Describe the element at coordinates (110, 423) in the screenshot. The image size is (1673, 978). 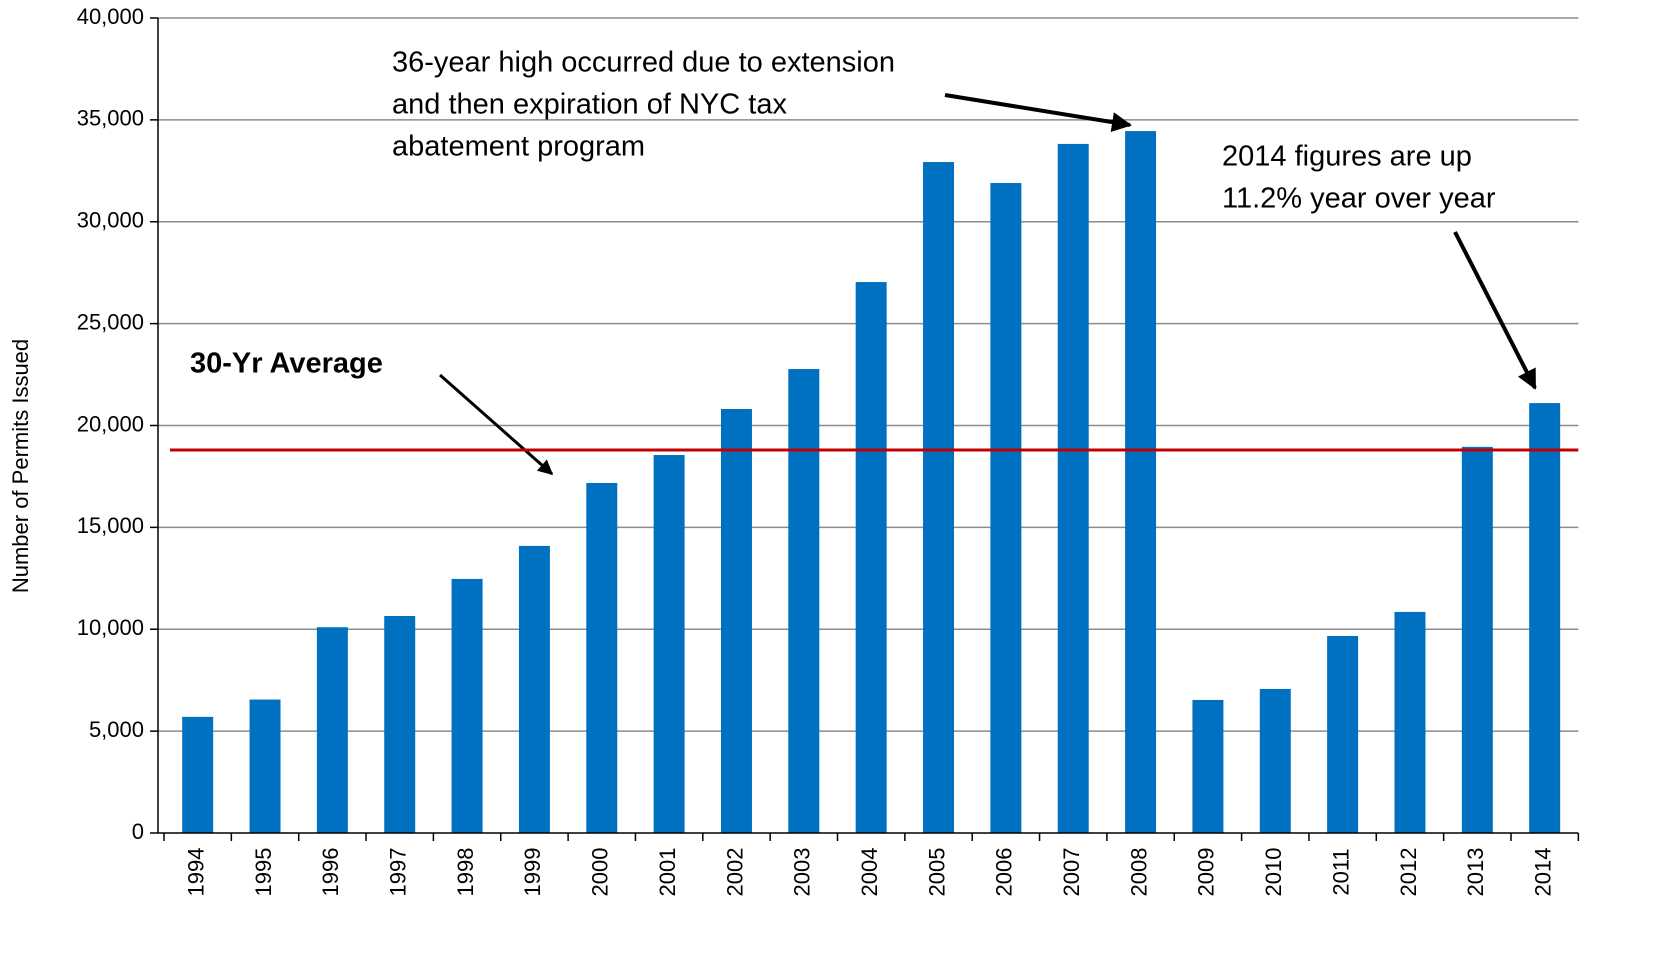
I see `y-tick-label: 20,000` at that location.